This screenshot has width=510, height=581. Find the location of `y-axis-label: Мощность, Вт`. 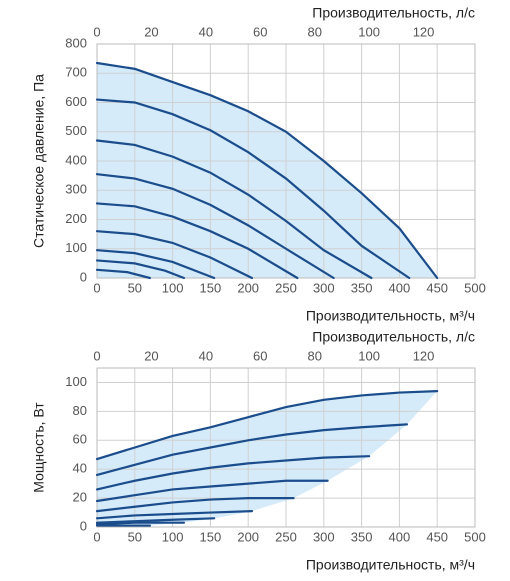

y-axis-label: Мощность, Вт is located at coordinates (39, 447).